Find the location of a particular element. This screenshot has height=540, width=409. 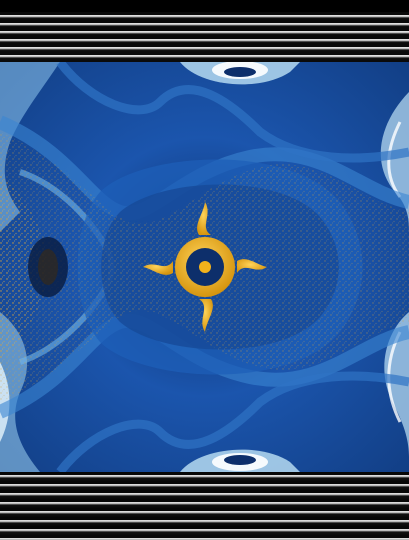

bottom-stripe-band is located at coordinates (204, 506).